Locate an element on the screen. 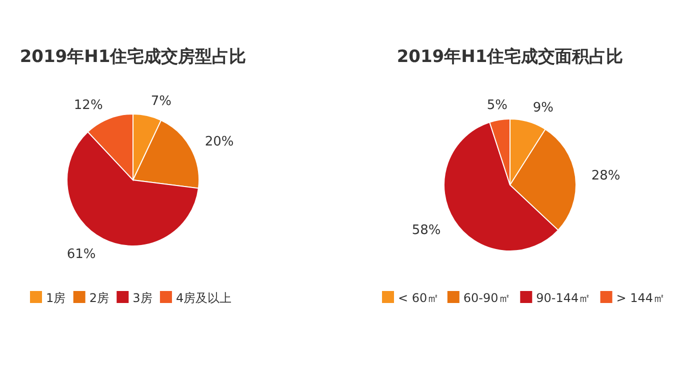  data-label: 5% is located at coordinates (497, 106).